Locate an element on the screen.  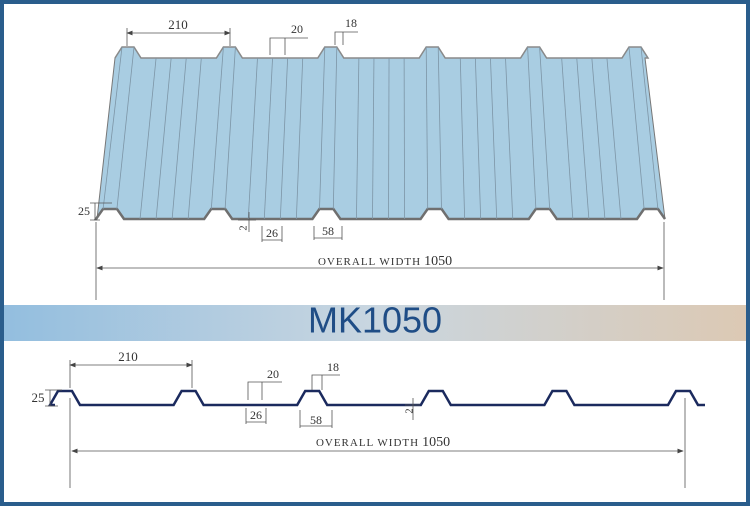
product-title: MK1050 is located at coordinates (375, 320).